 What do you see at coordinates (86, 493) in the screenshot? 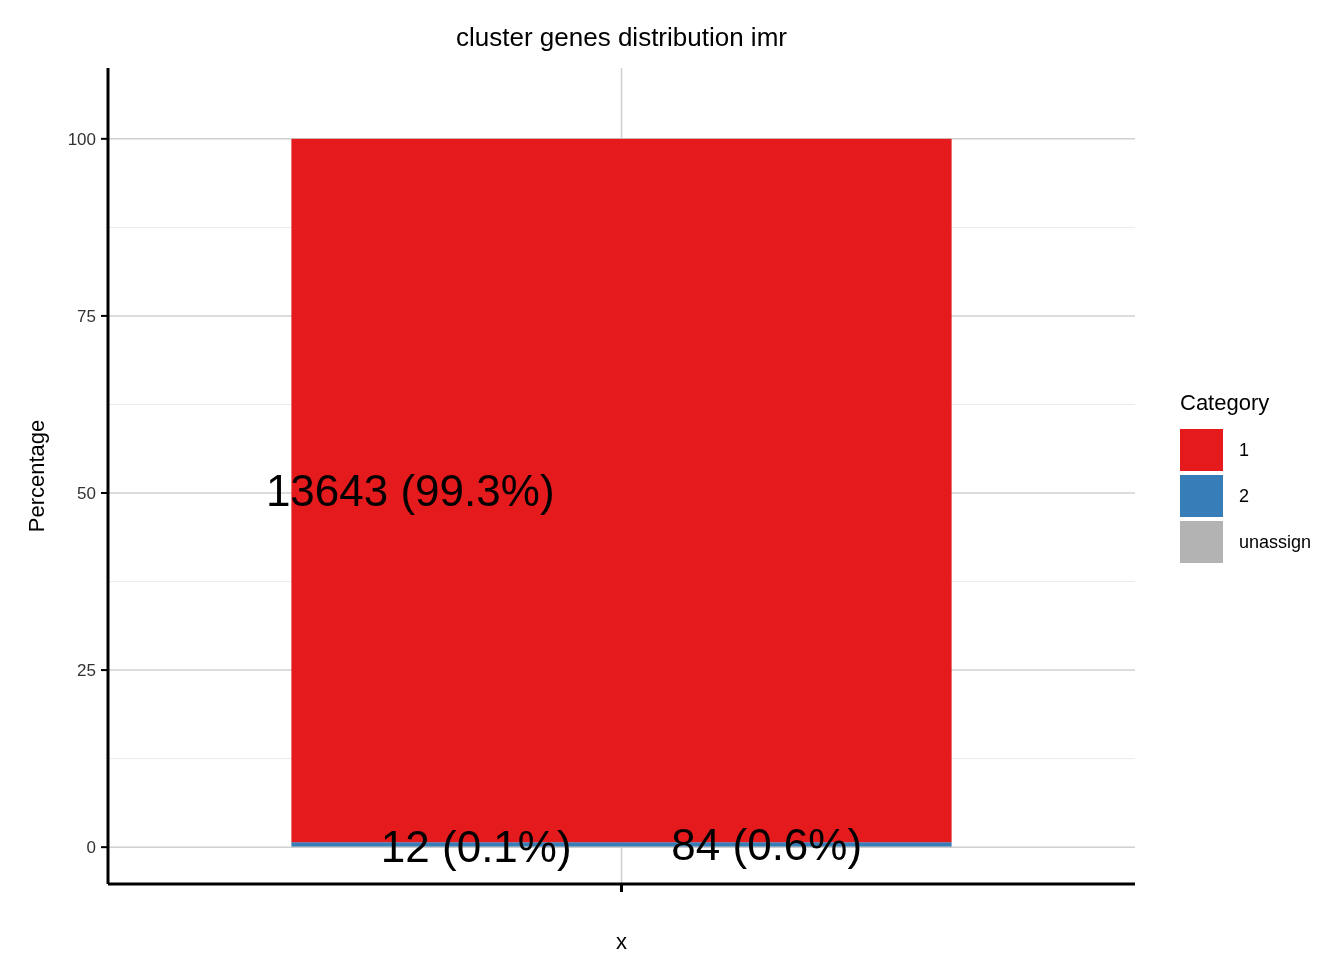
I see `y-tick-label: 50` at bounding box center [86, 493].